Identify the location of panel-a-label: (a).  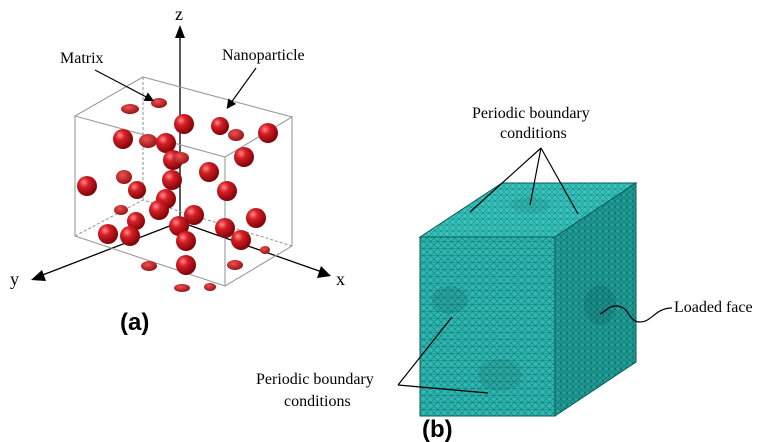
(134, 322).